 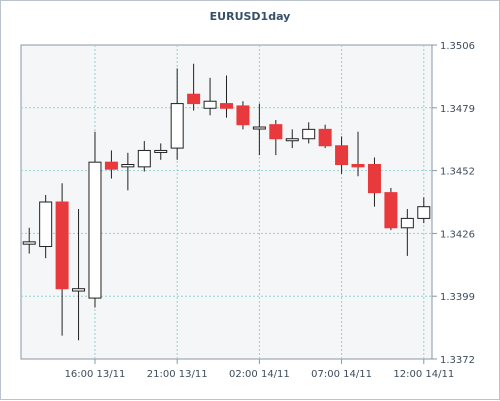 I want to click on x-tick-label: 12:00 14/11, so click(x=423, y=374).